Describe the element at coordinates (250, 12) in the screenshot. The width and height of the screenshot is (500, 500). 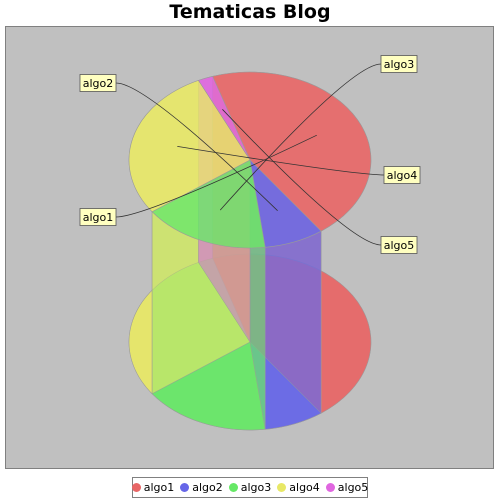
I see `chart-title: Tematicas Blog` at that location.